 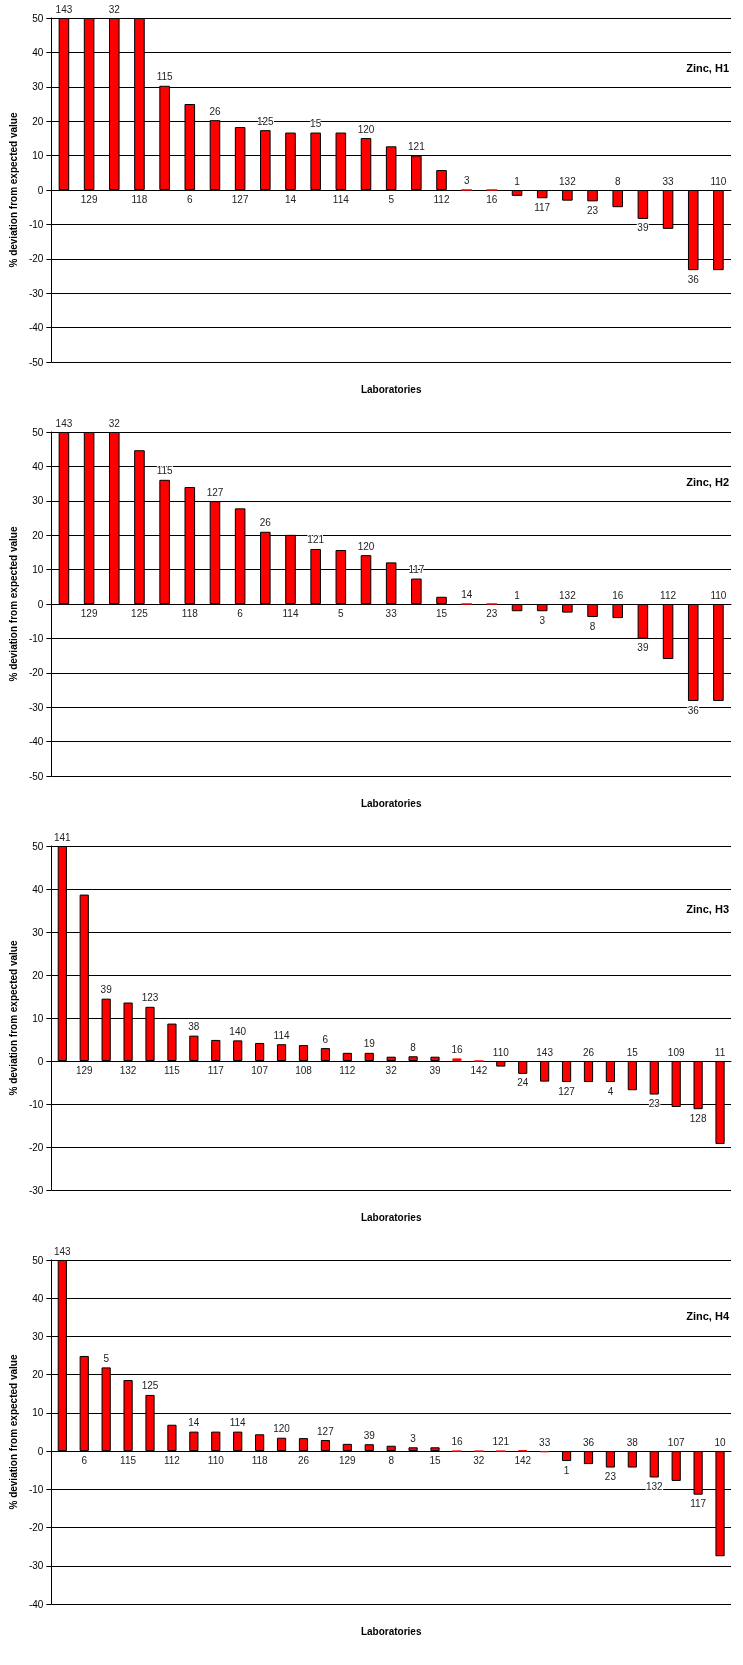 What do you see at coordinates (708, 482) in the screenshot?
I see `text: Zinc, H2` at bounding box center [708, 482].